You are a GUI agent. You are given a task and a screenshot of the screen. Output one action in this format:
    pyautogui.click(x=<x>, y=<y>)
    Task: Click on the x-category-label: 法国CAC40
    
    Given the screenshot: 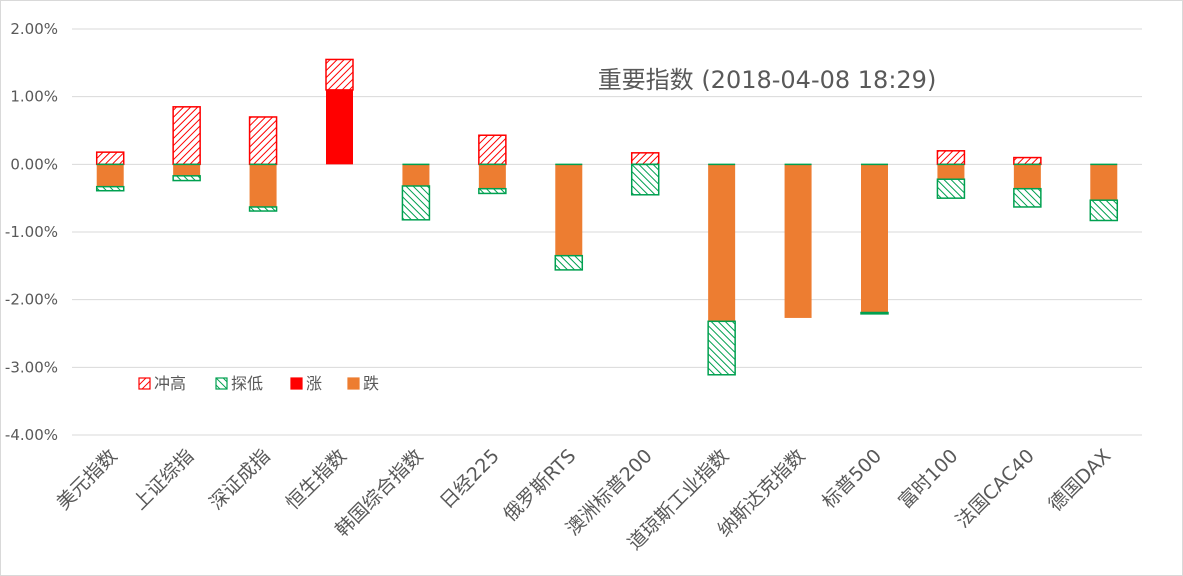 What is the action you would take?
    pyautogui.click(x=995, y=488)
    